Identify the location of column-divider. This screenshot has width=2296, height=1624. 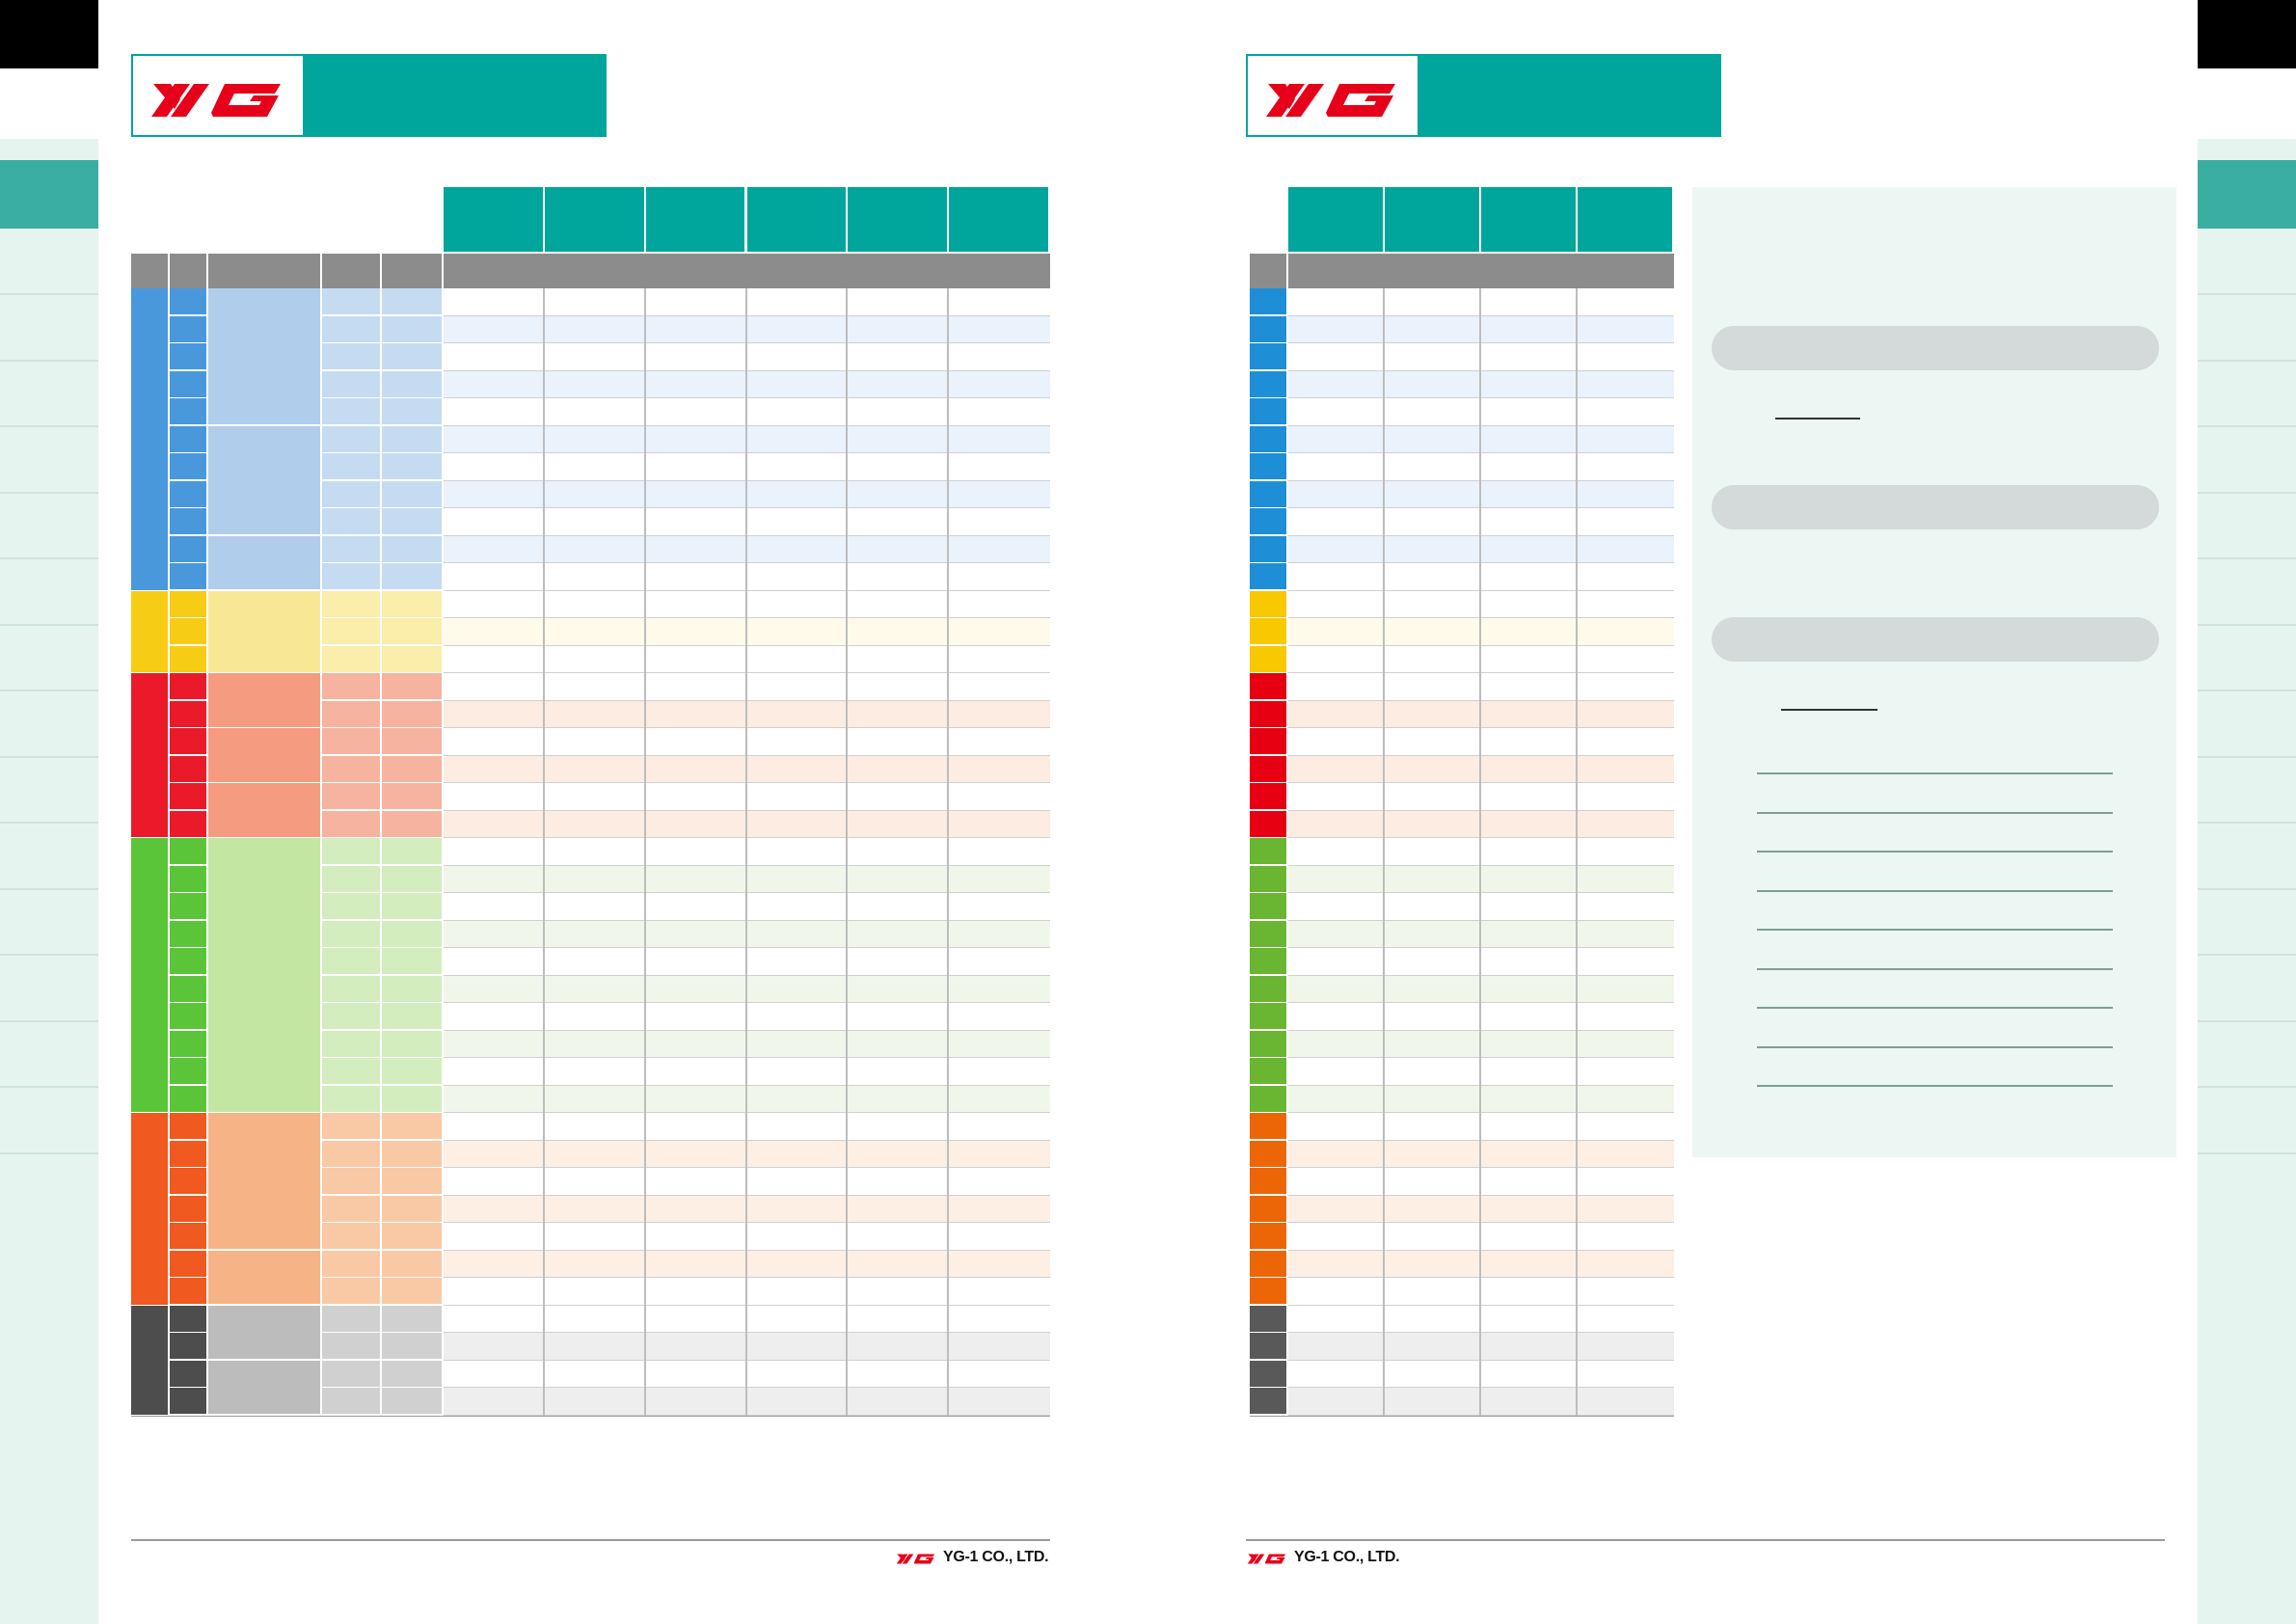
(1384, 852).